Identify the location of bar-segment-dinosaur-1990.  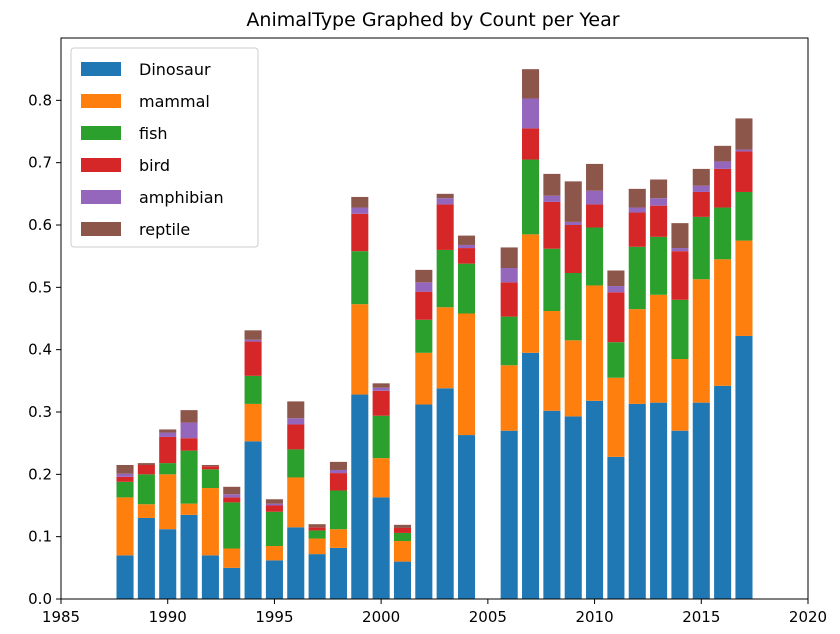
(168, 564).